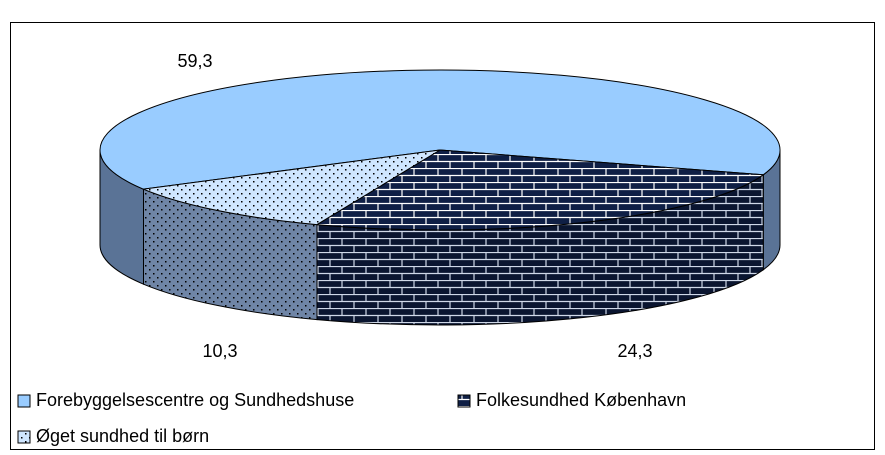 The height and width of the screenshot is (455, 885). What do you see at coordinates (634, 351) in the screenshot?
I see `data-label: 24,3` at bounding box center [634, 351].